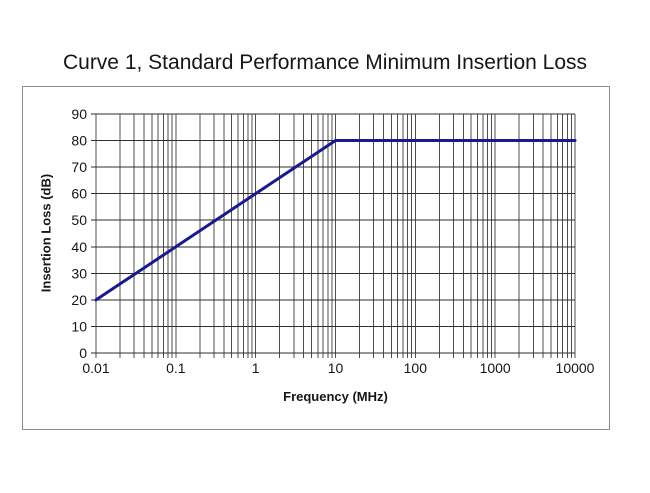 The width and height of the screenshot is (650, 493). What do you see at coordinates (79, 273) in the screenshot?
I see `y-tick-label: 30` at bounding box center [79, 273].